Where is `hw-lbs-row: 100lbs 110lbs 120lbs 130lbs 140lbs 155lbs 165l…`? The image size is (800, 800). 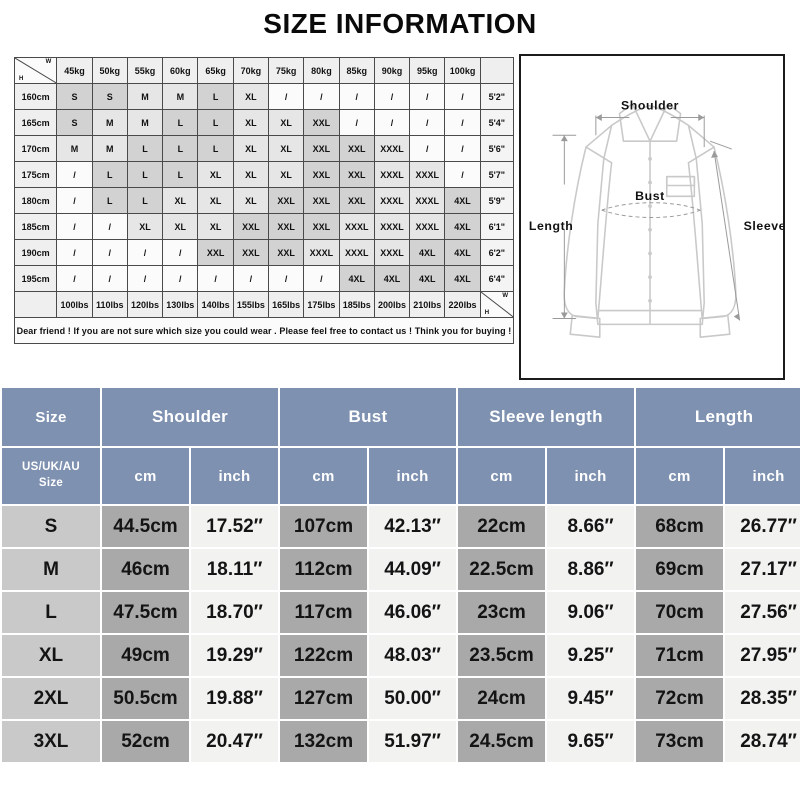 hw-lbs-row: 100lbs 110lbs 120lbs 130lbs 140lbs 155lbs 165l… is located at coordinates (264, 304).